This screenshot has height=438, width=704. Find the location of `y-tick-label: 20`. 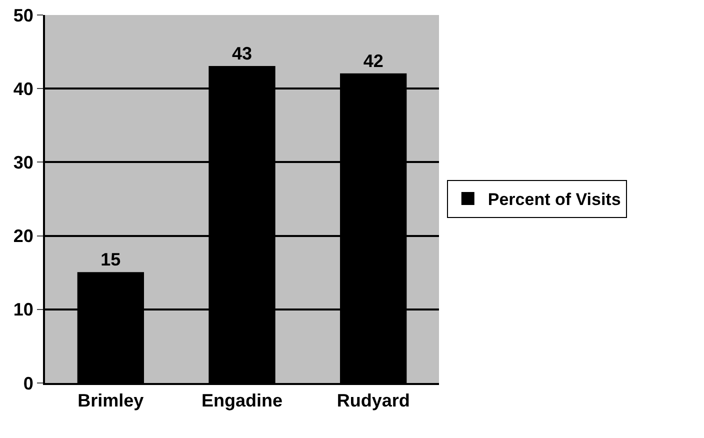

y-tick-label: 20 is located at coordinates (23, 236).